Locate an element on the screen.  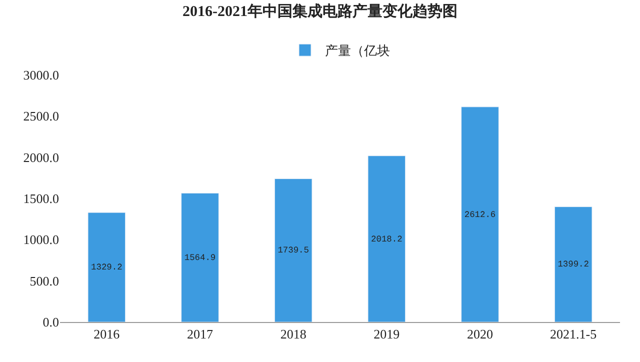
y-tick-label: 1000.0 is located at coordinates (41, 240).